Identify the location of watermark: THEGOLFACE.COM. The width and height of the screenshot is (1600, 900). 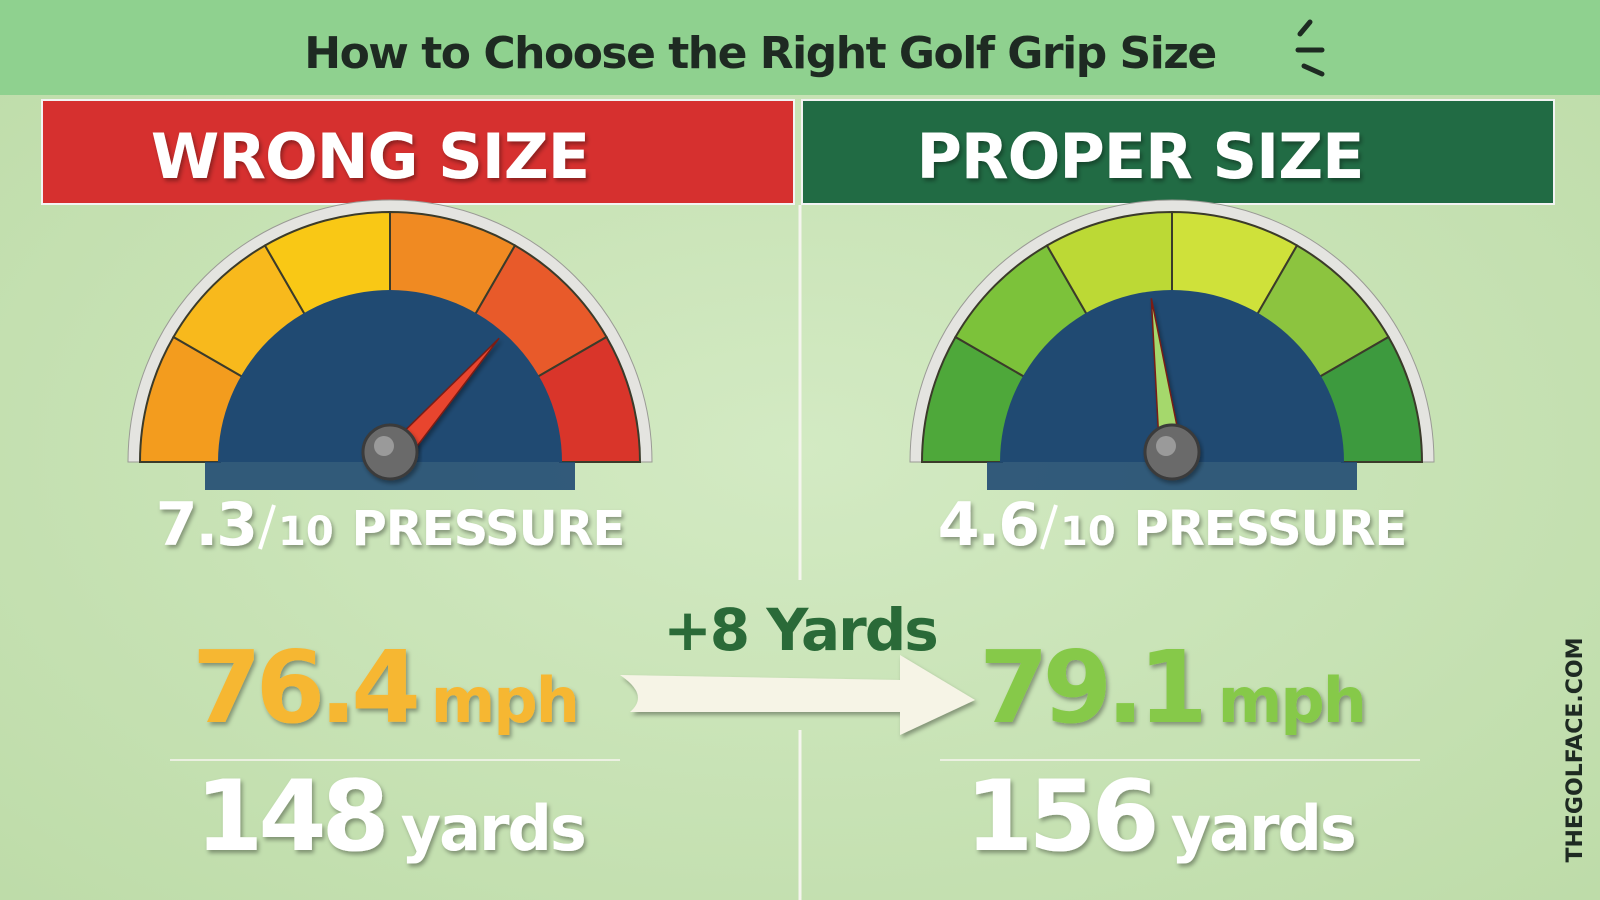
(1575, 749).